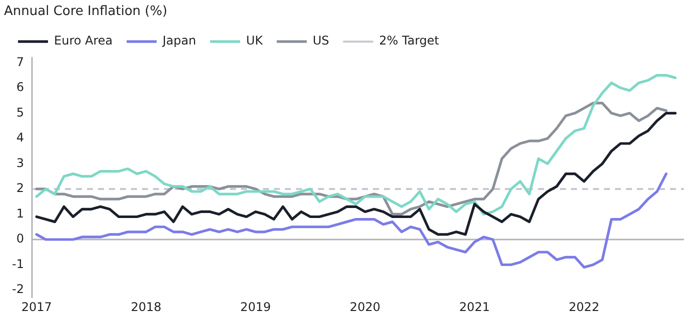  Describe the element at coordinates (321, 41) in the screenshot. I see `legend-label: US` at that location.